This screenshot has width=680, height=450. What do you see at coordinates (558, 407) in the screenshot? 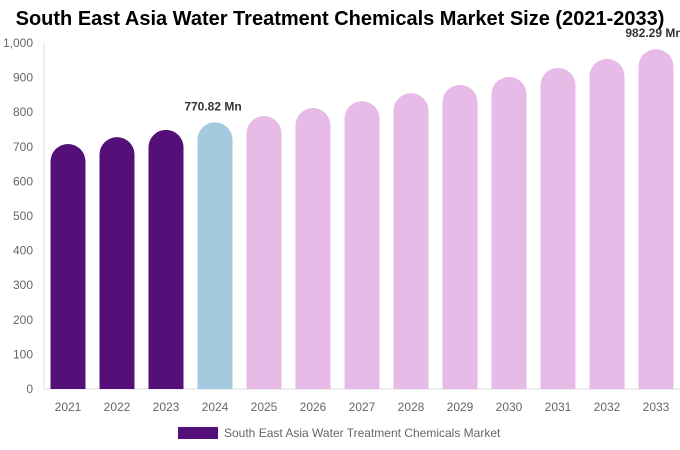
I see `x-tick-label: 2031` at bounding box center [558, 407].